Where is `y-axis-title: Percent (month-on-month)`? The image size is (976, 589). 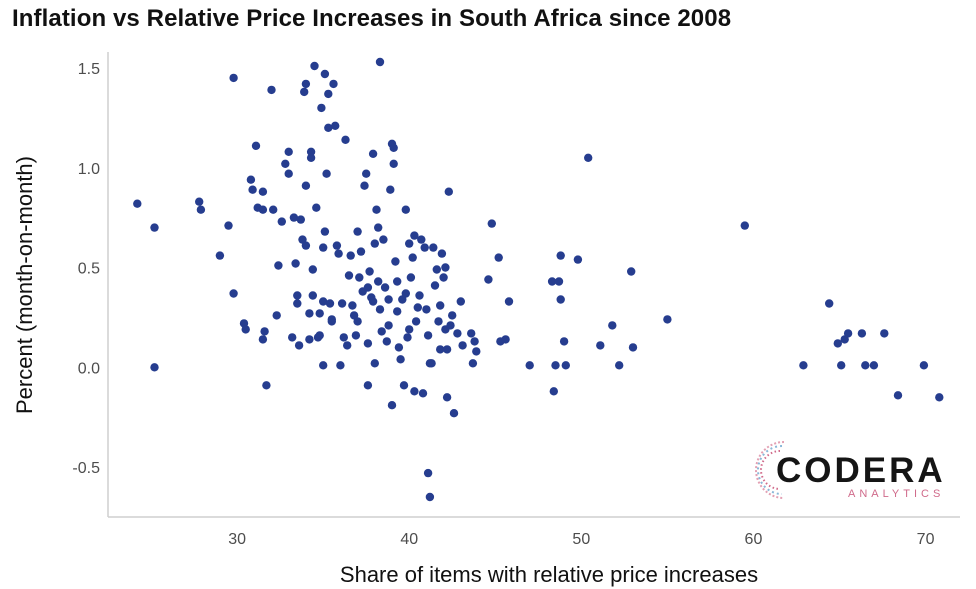 y-axis-title: Percent (month-on-month) is located at coordinates (24, 285).